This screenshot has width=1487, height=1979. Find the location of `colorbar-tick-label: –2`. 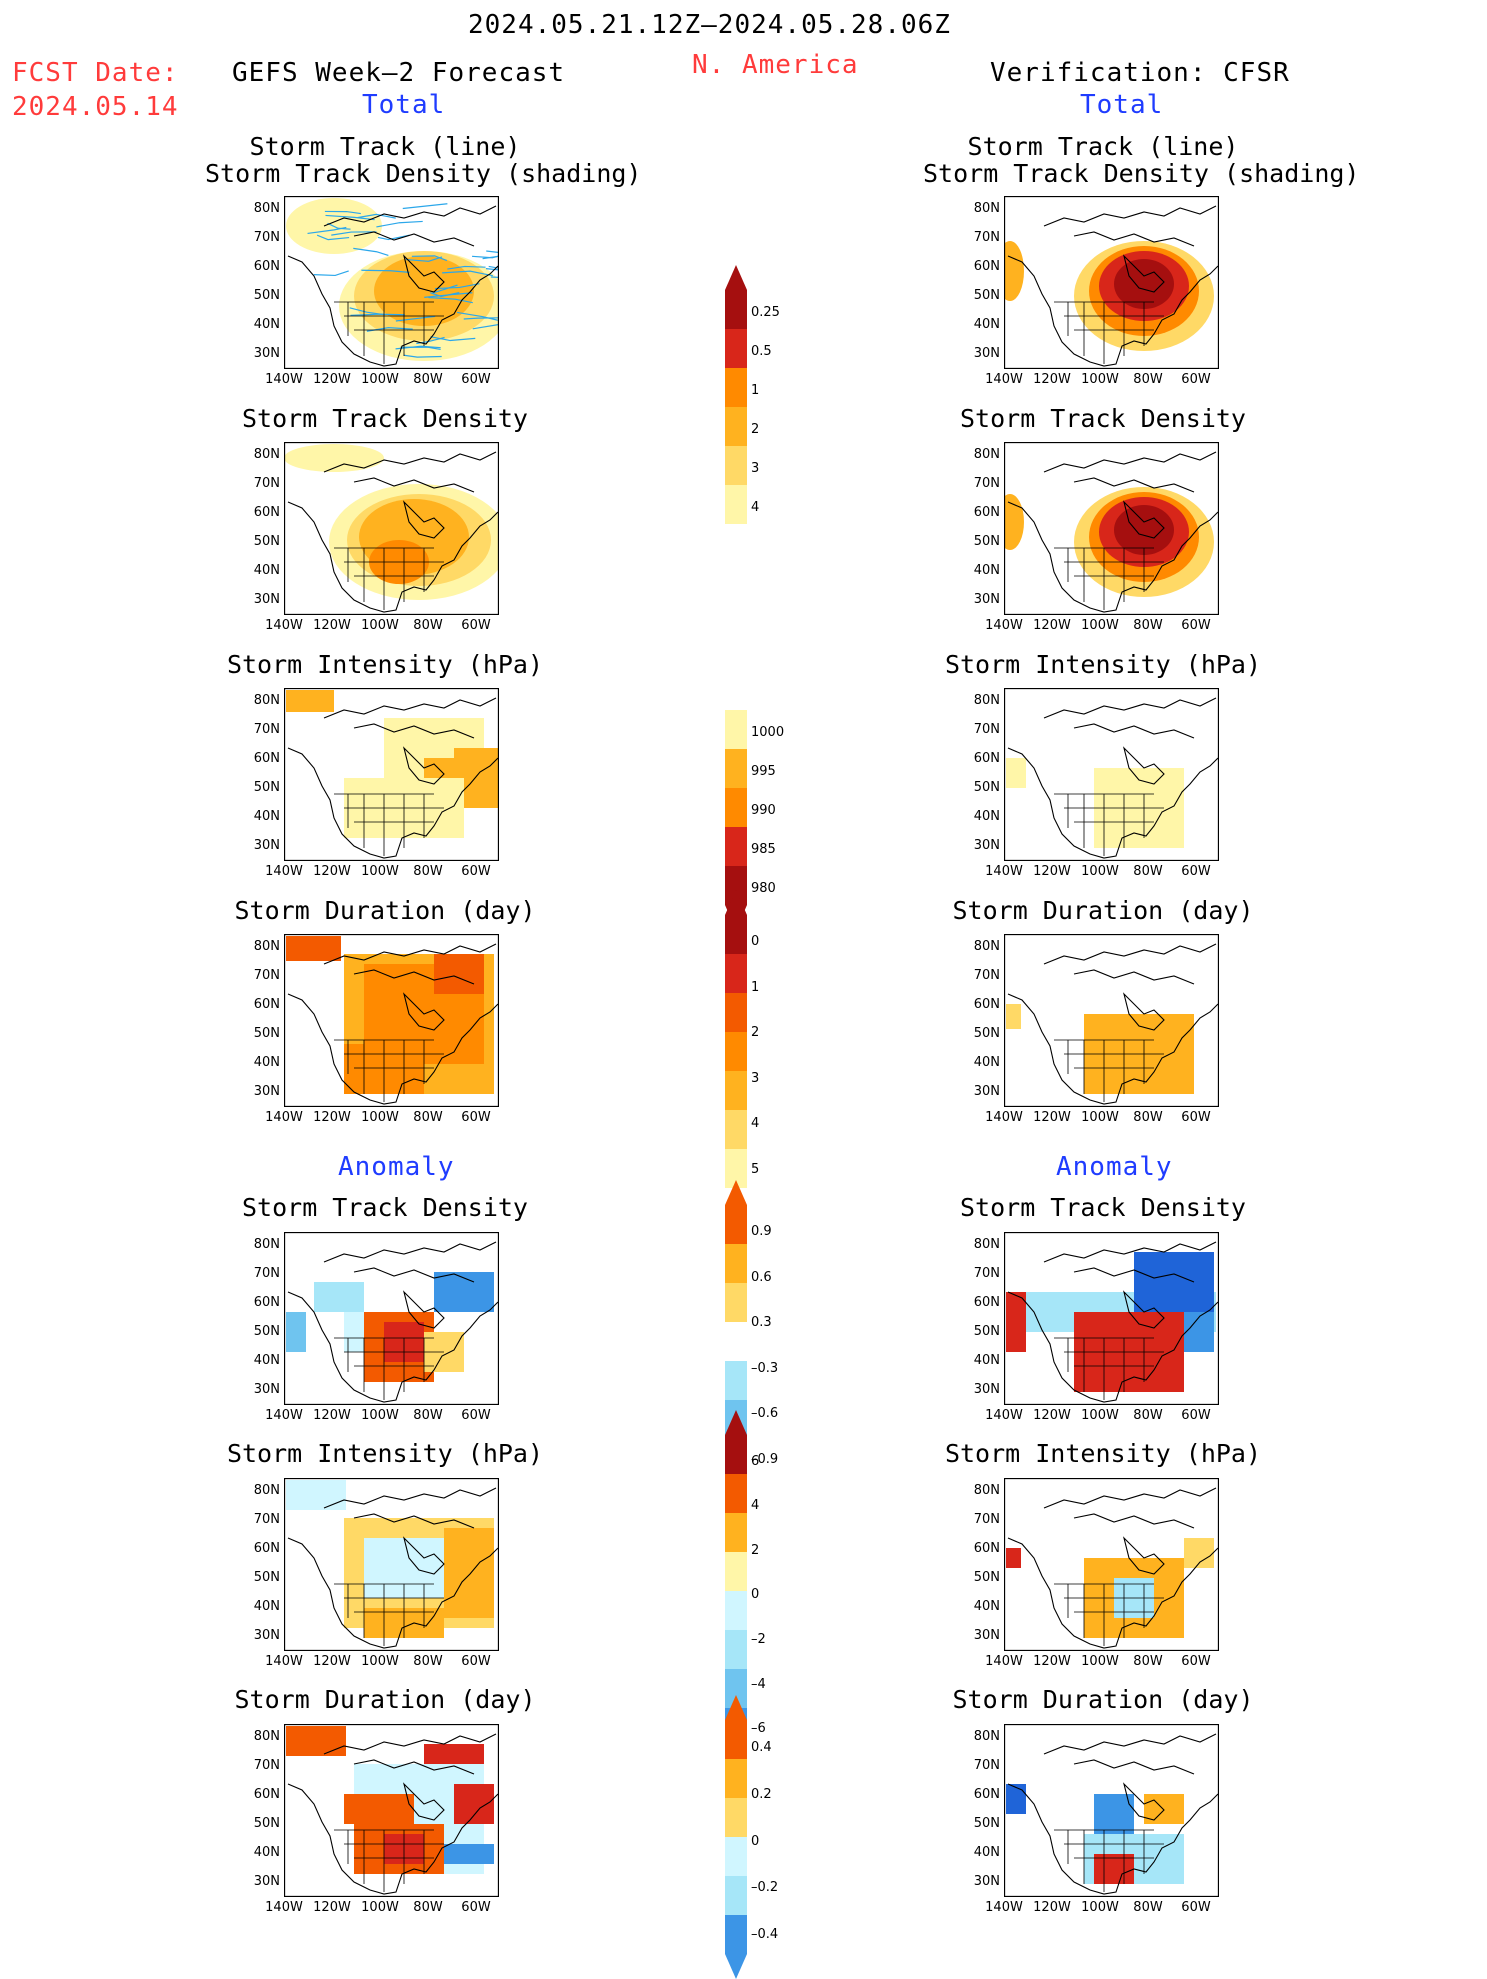

colorbar-tick-label: –2 is located at coordinates (758, 1639).